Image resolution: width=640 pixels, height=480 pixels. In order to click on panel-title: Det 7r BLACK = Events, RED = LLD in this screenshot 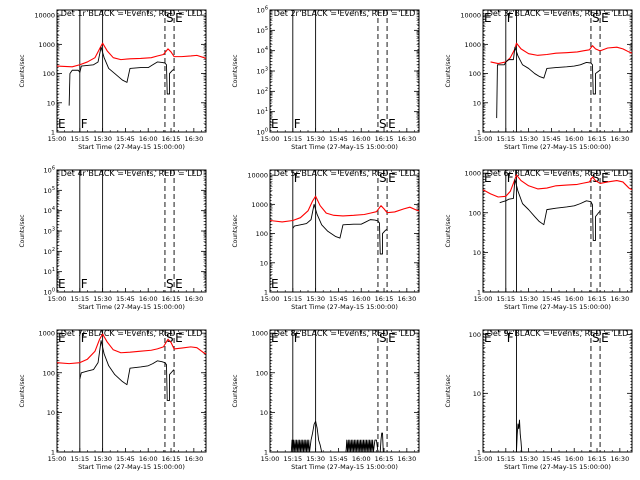, I will do `click(132, 333)`.